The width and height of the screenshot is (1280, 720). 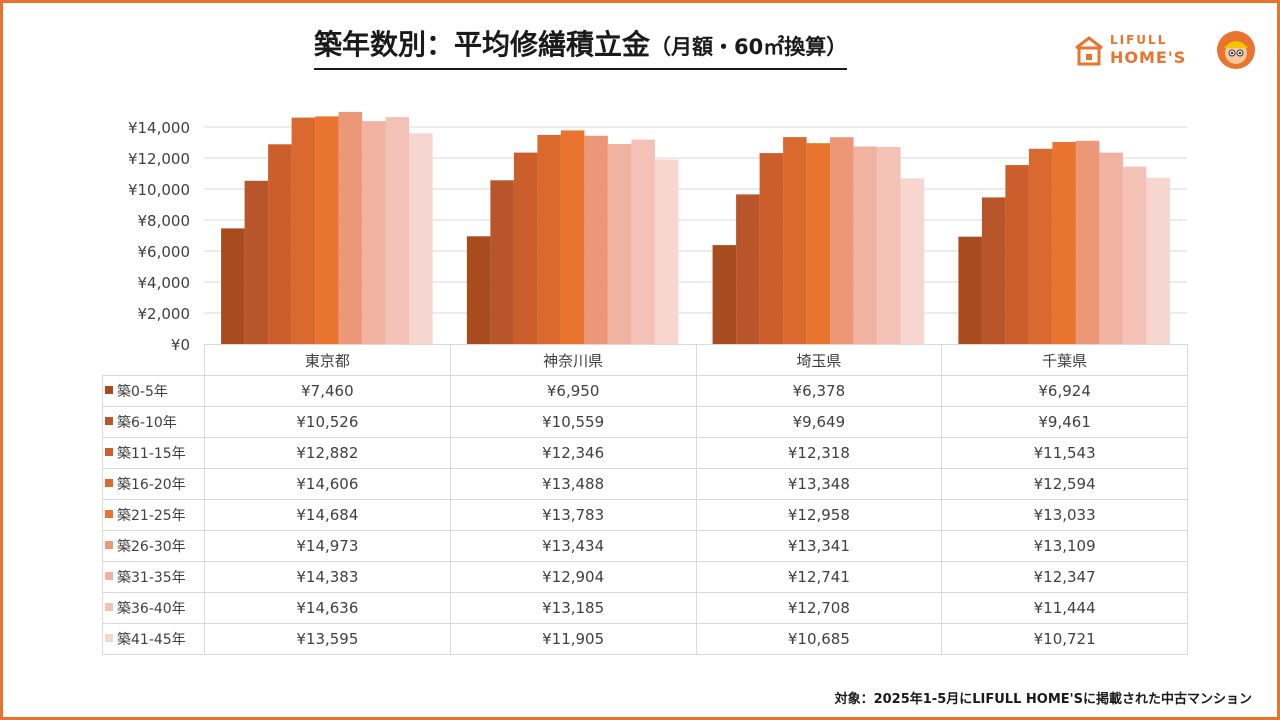 I want to click on table-row: 築16-20年 ¥14,606 ¥13,488 ¥13,348 ¥12,594, so click(x=645, y=484).